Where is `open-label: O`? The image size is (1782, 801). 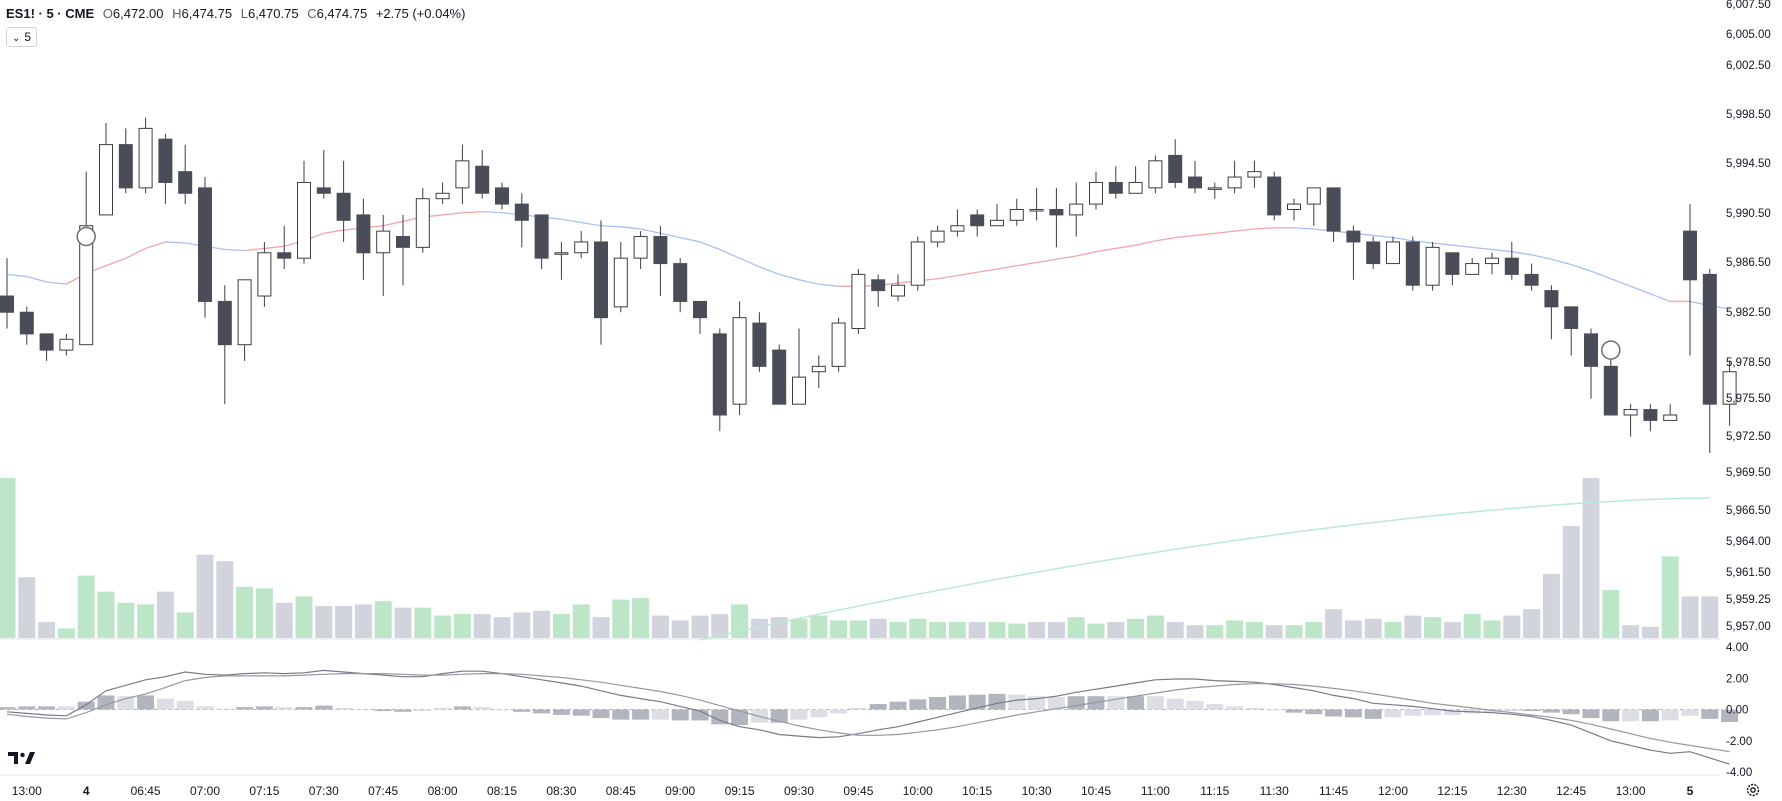
open-label: O is located at coordinates (107, 13).